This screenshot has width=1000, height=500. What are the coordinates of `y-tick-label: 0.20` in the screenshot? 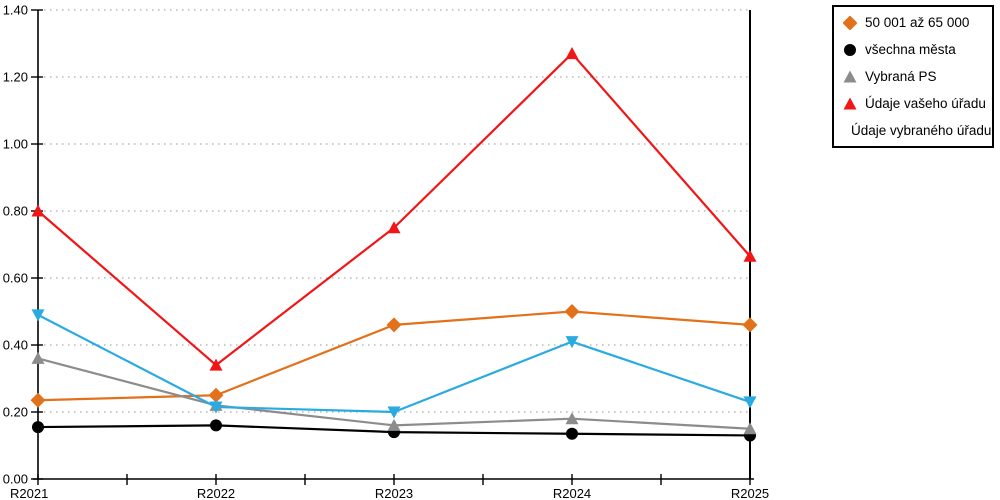 It's located at (15, 412).